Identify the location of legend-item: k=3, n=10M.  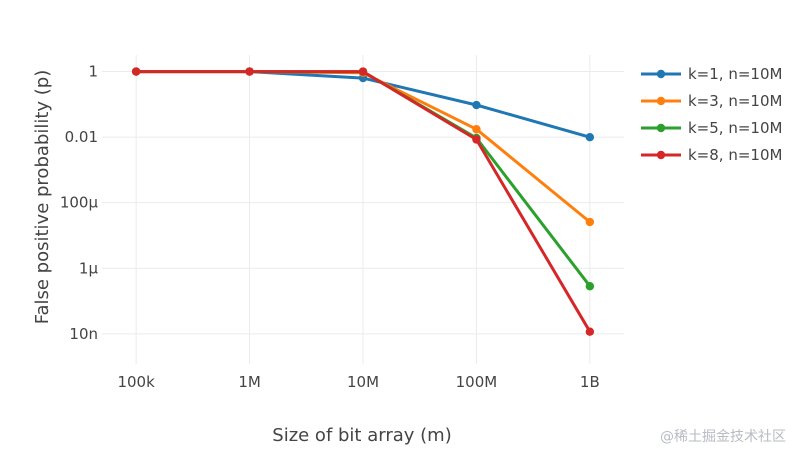
(711, 101).